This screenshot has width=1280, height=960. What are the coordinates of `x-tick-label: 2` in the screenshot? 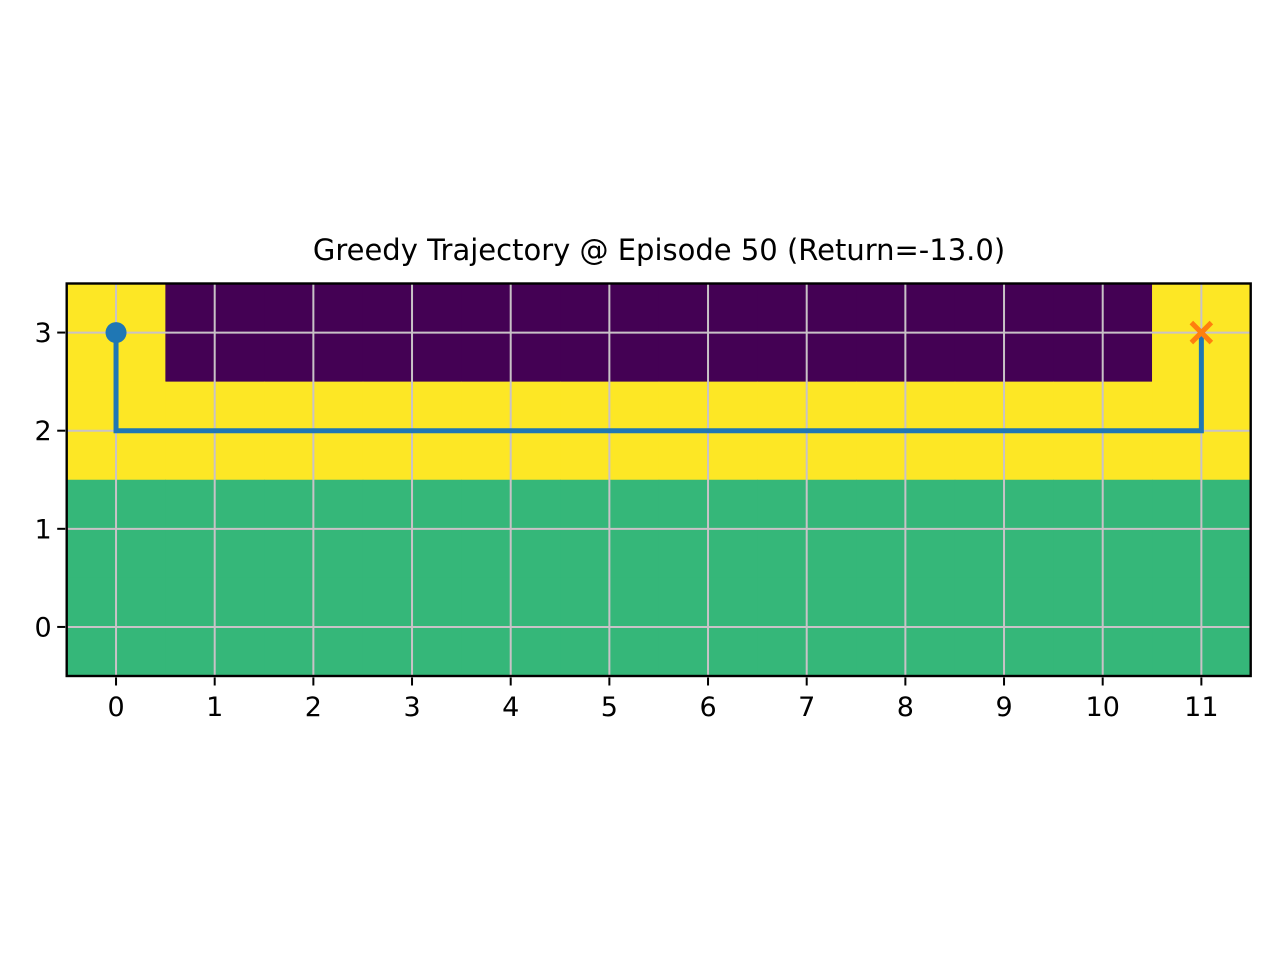 It's located at (313, 707).